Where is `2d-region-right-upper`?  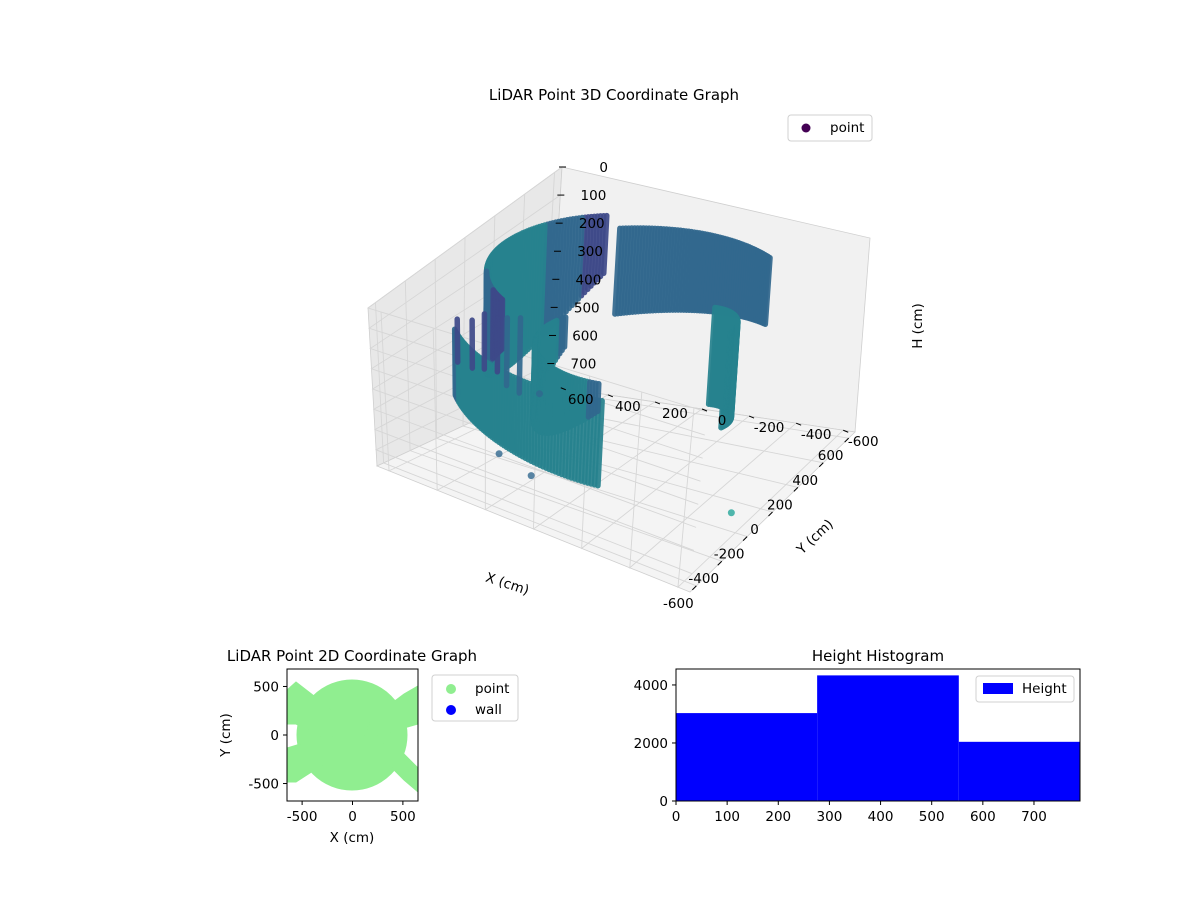 2d-region-right-upper is located at coordinates (389, 713).